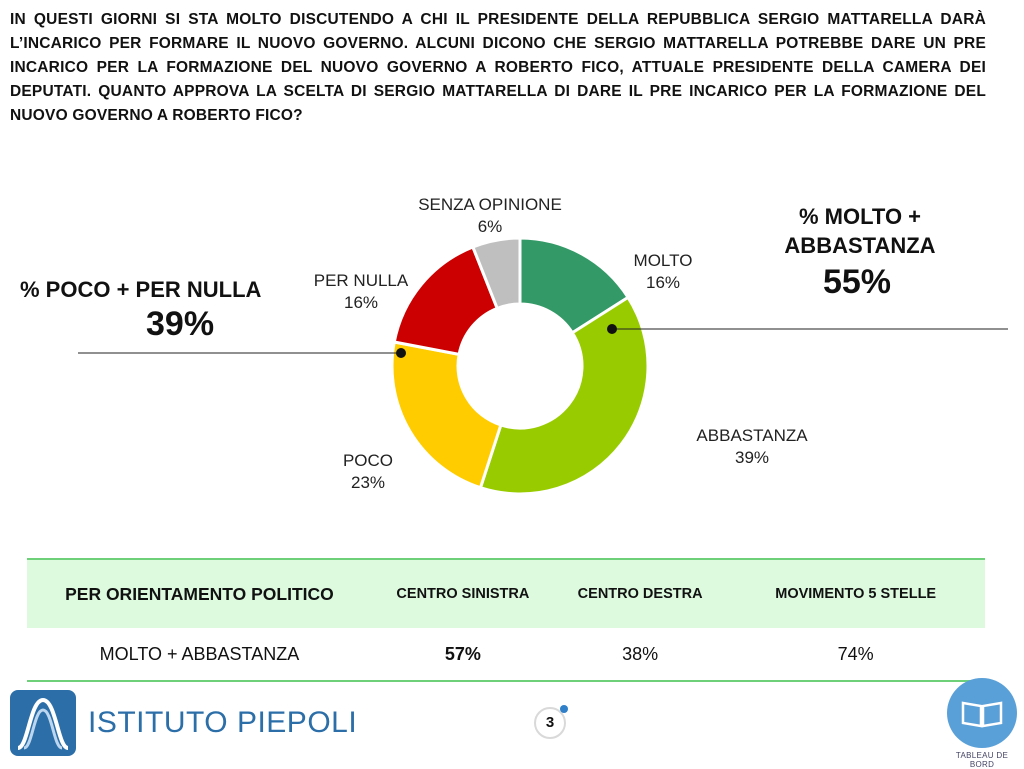 The height and width of the screenshot is (769, 1024). What do you see at coordinates (752, 457) in the screenshot?
I see `slice-value-label: 39%` at bounding box center [752, 457].